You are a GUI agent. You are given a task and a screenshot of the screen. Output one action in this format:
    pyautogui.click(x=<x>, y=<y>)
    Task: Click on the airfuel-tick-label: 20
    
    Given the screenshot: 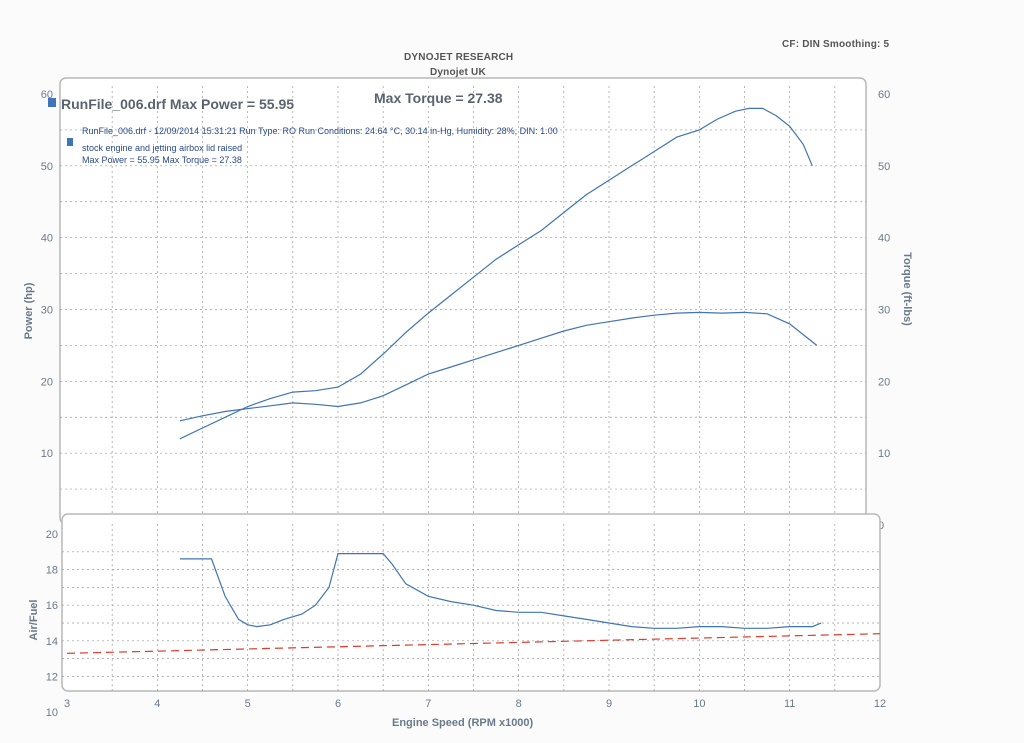 What is the action you would take?
    pyautogui.click(x=52, y=535)
    